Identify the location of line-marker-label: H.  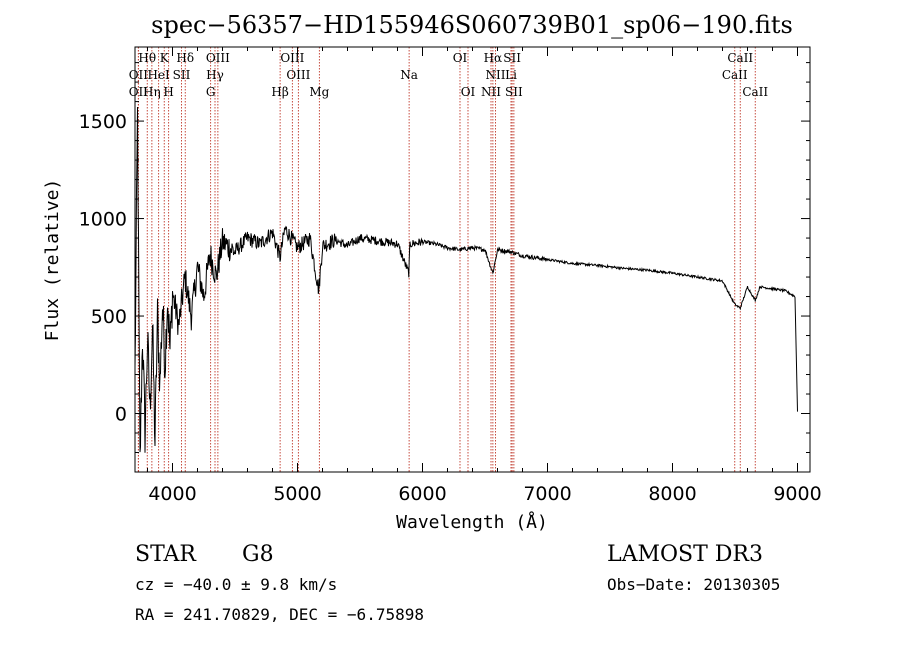
(168, 92).